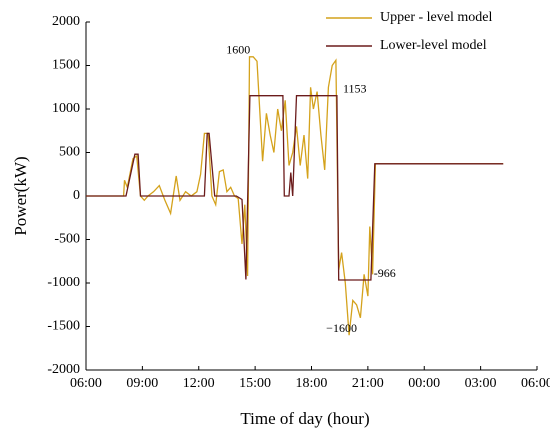  I want to click on x-tick-label: 12:00, so click(199, 383).